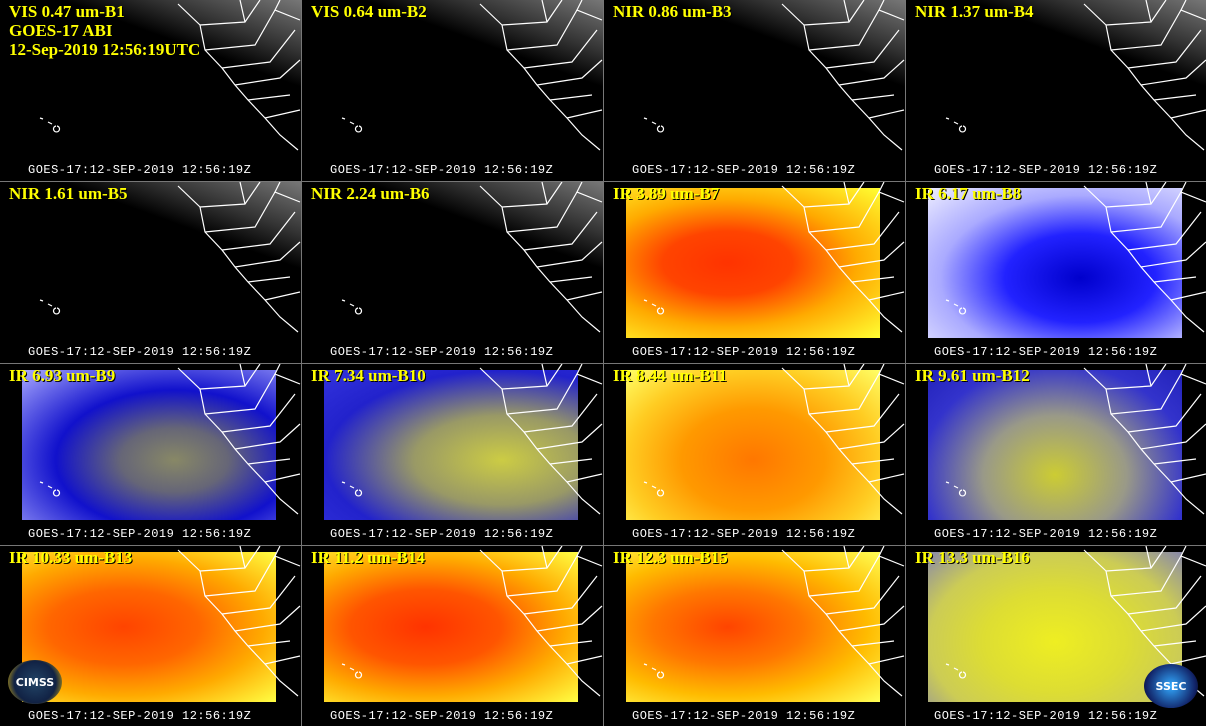 The image size is (1206, 726). What do you see at coordinates (370, 193) in the screenshot?
I see `panel-label: NIR 2.24 um-B6` at bounding box center [370, 193].